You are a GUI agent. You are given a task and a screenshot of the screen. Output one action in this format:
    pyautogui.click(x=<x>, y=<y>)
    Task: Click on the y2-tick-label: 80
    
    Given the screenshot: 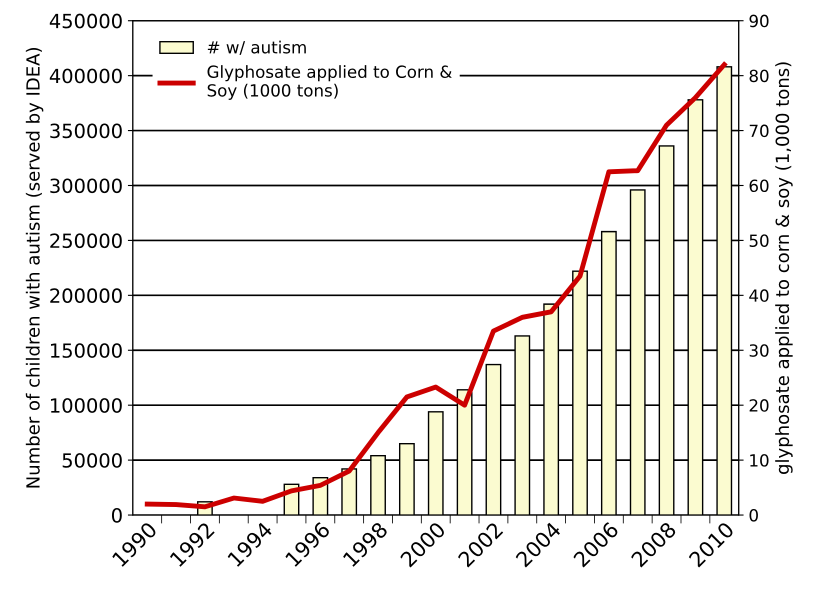 What is the action you would take?
    pyautogui.click(x=759, y=76)
    